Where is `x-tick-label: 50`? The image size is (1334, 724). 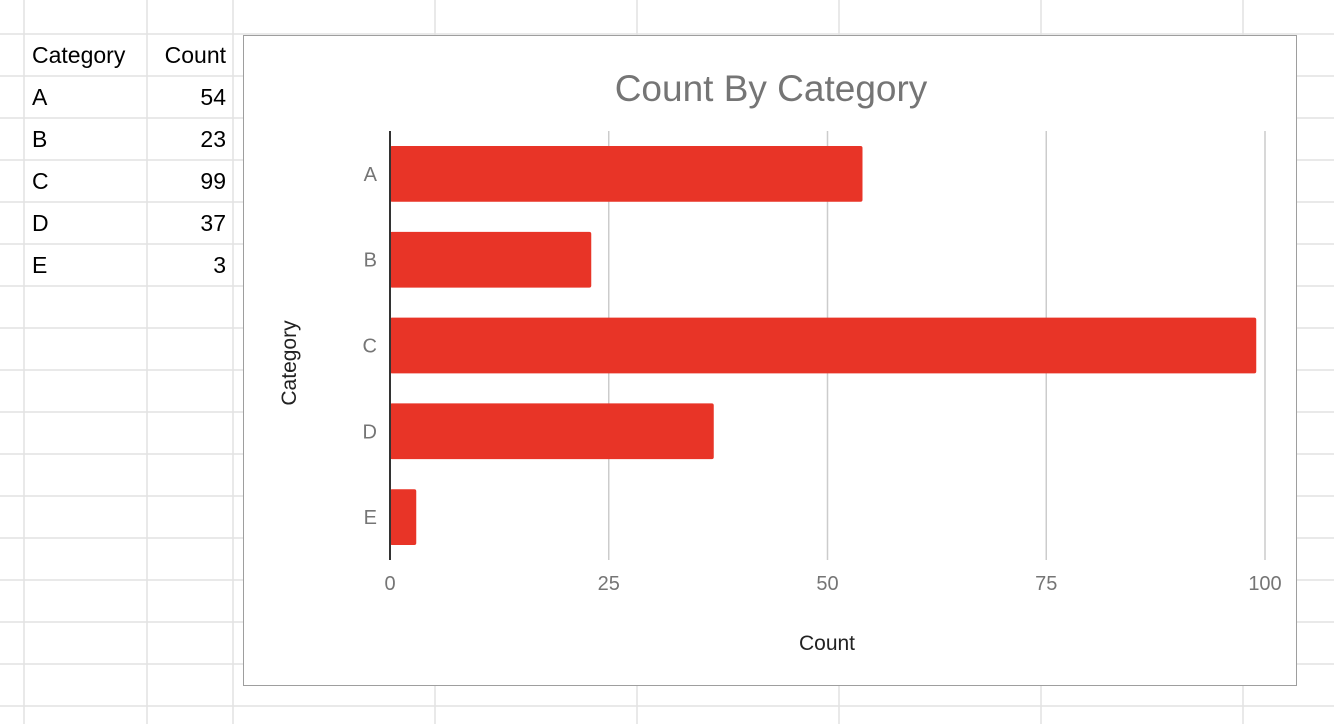
x-tick-label: 50 is located at coordinates (827, 584).